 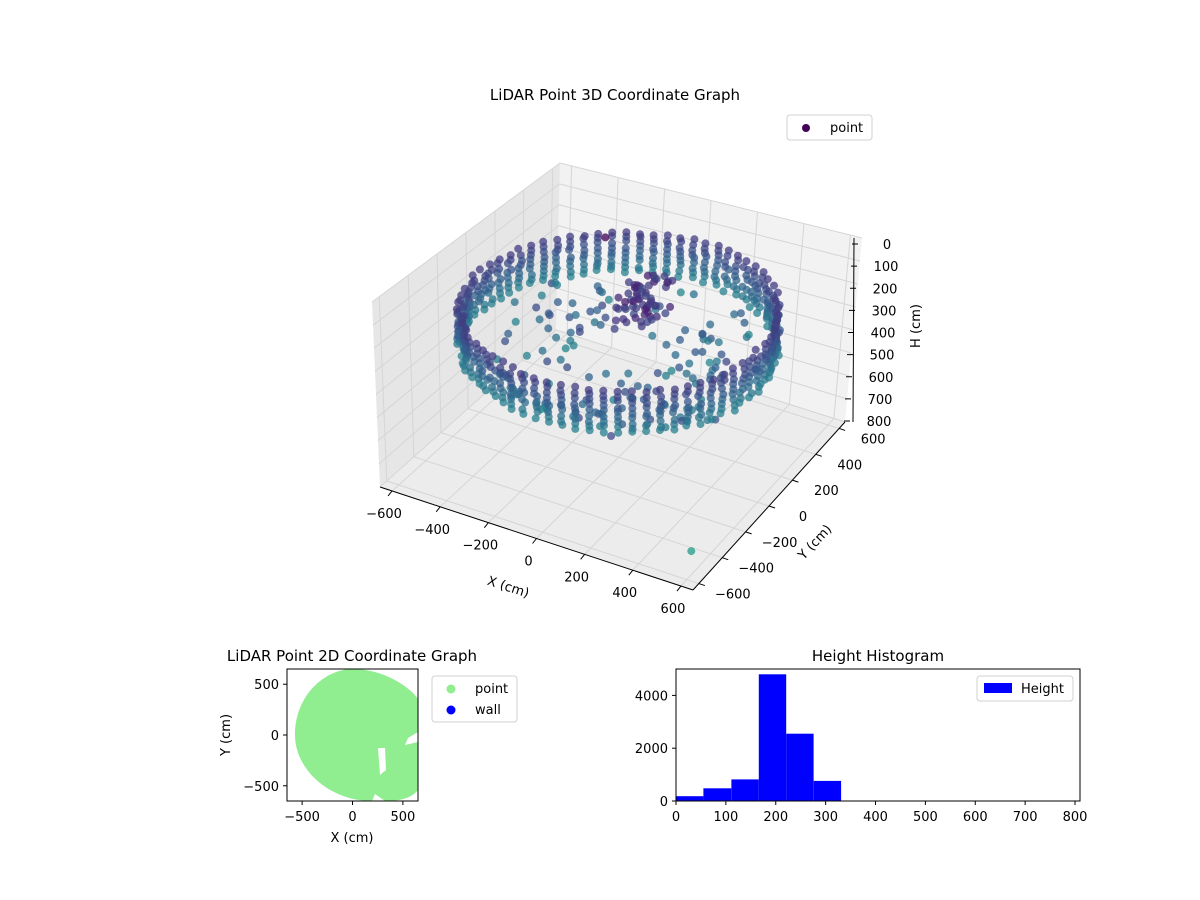 What do you see at coordinates (780, 543) in the screenshot?
I see `y-tick-label-3d: −200` at bounding box center [780, 543].